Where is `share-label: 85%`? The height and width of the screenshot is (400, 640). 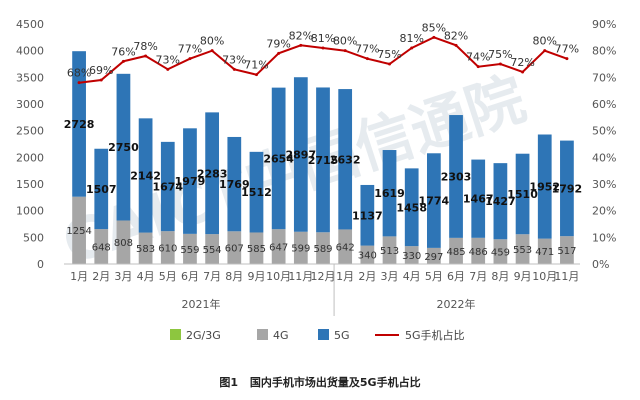
share-label: 85% is located at coordinates (434, 27).